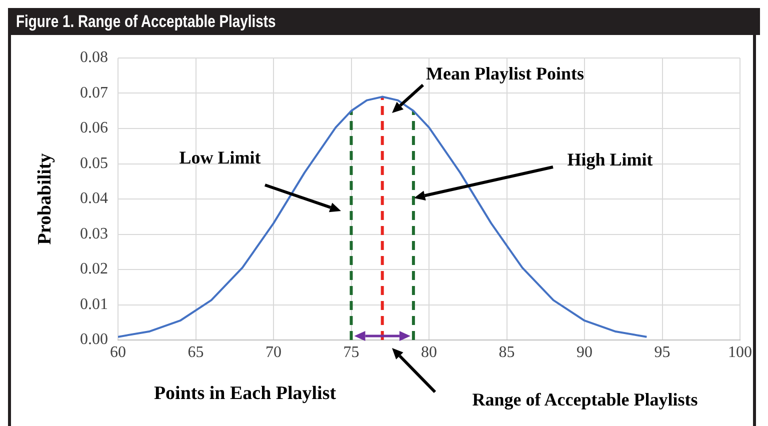 The image size is (768, 426). What do you see at coordinates (94, 199) in the screenshot?
I see `y-tick-label: 0.04` at bounding box center [94, 199].